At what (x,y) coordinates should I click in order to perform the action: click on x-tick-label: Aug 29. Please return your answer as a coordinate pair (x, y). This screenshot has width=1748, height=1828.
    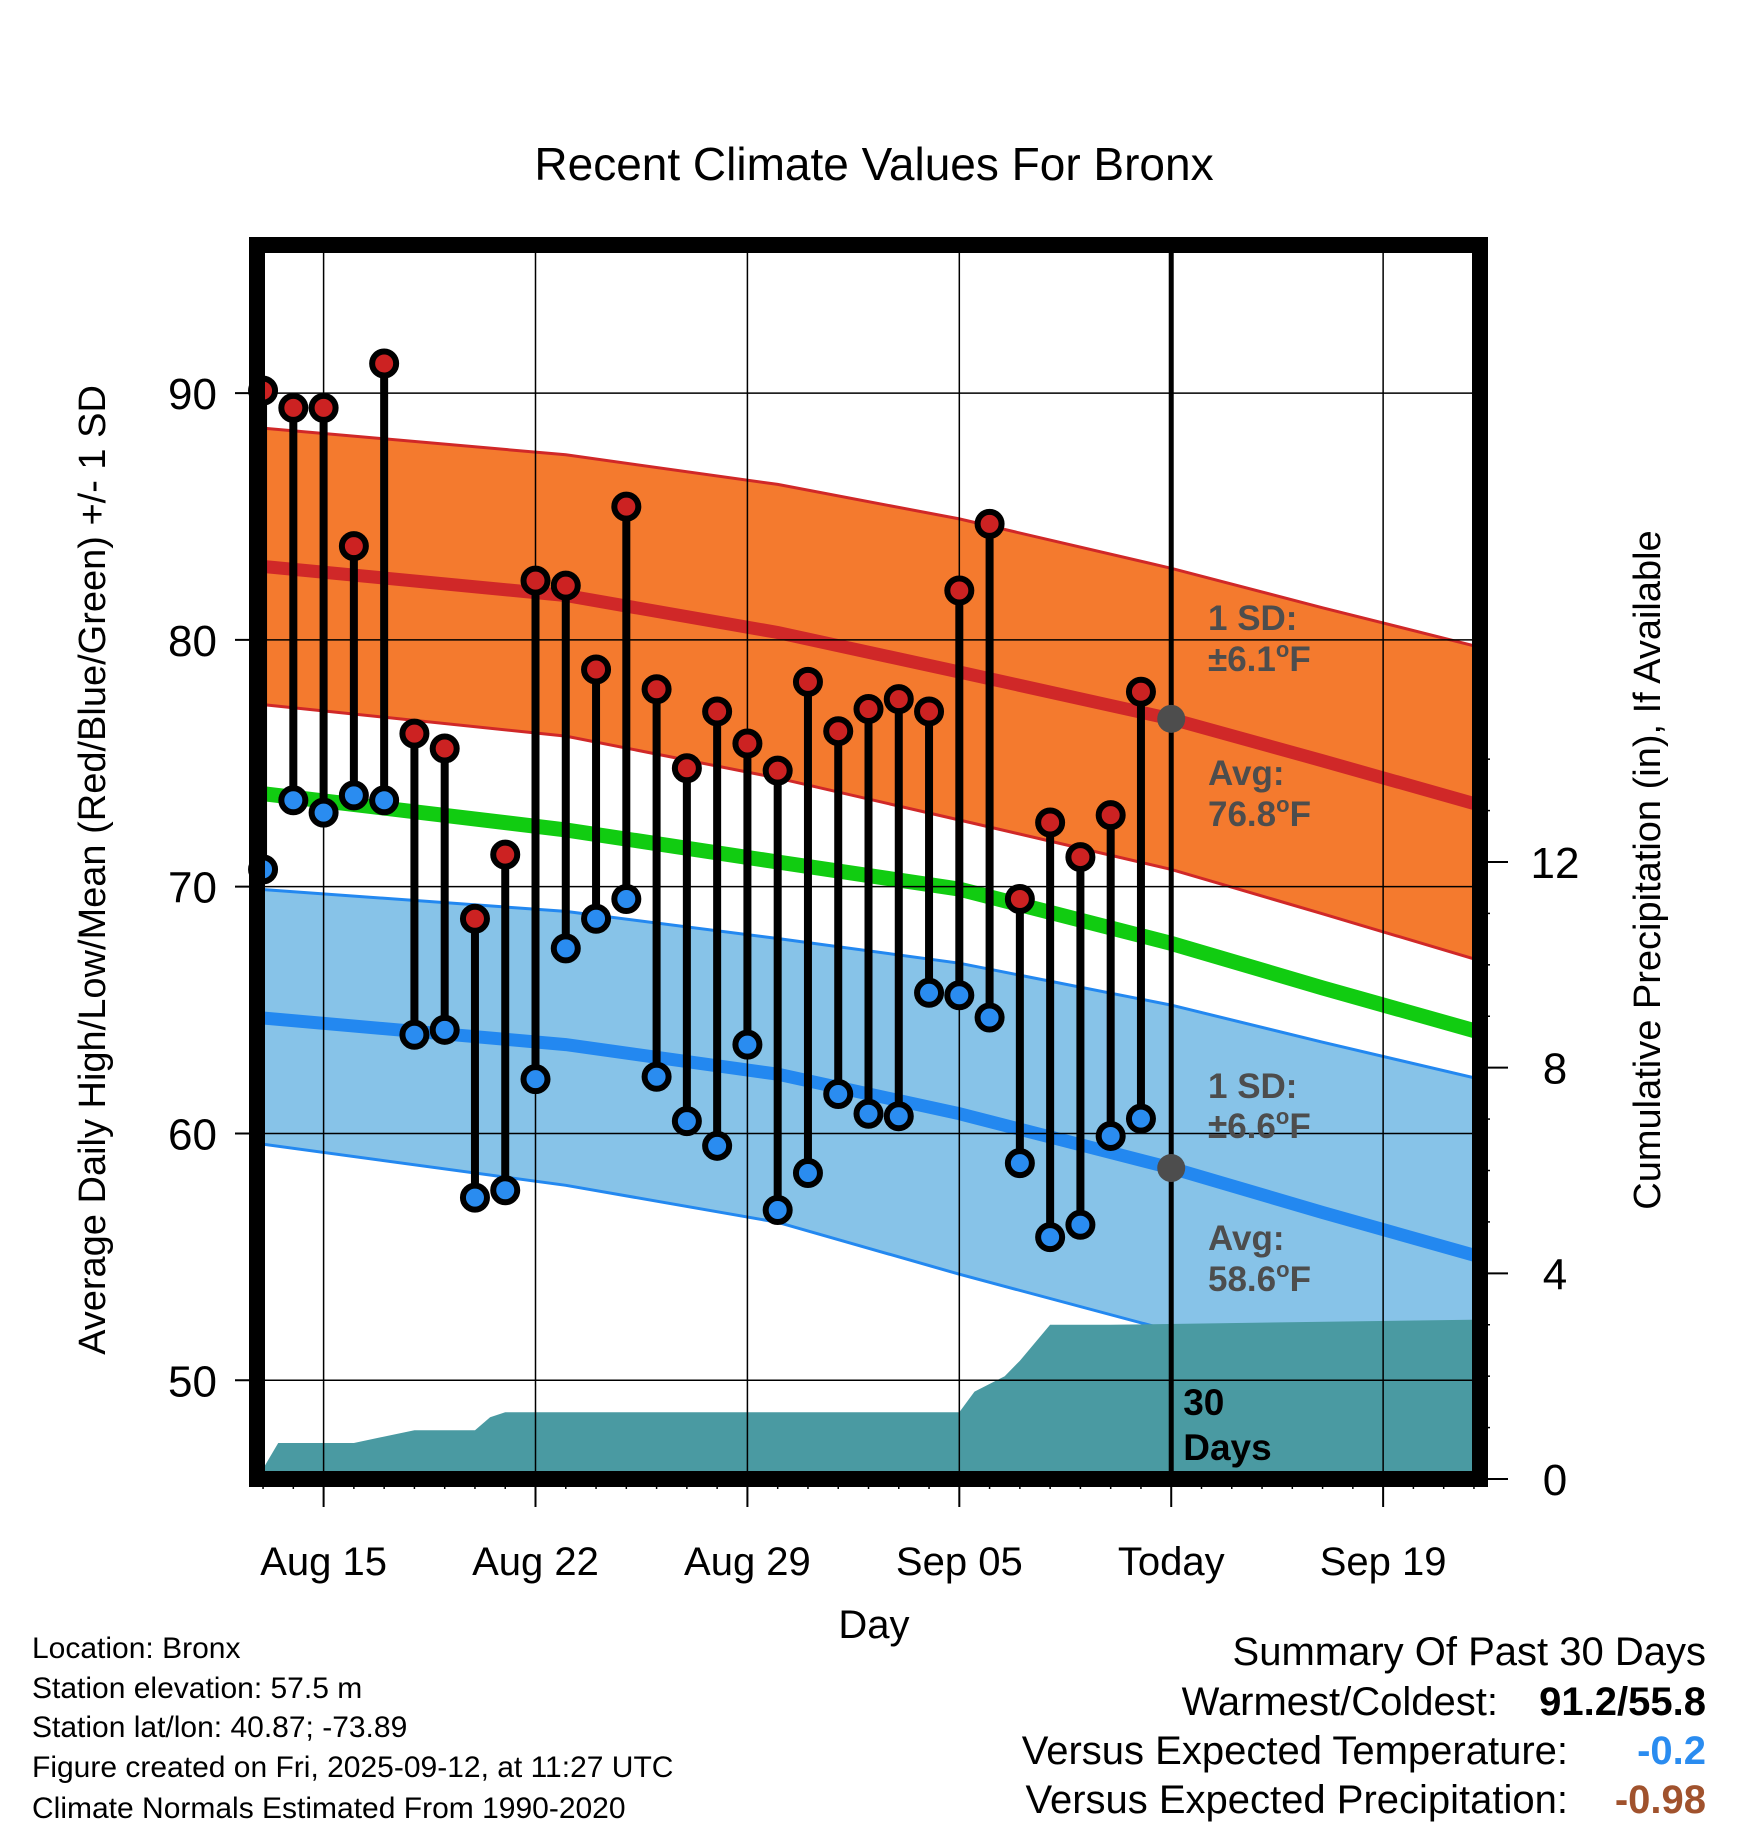
    Looking at the image, I should click on (747, 1562).